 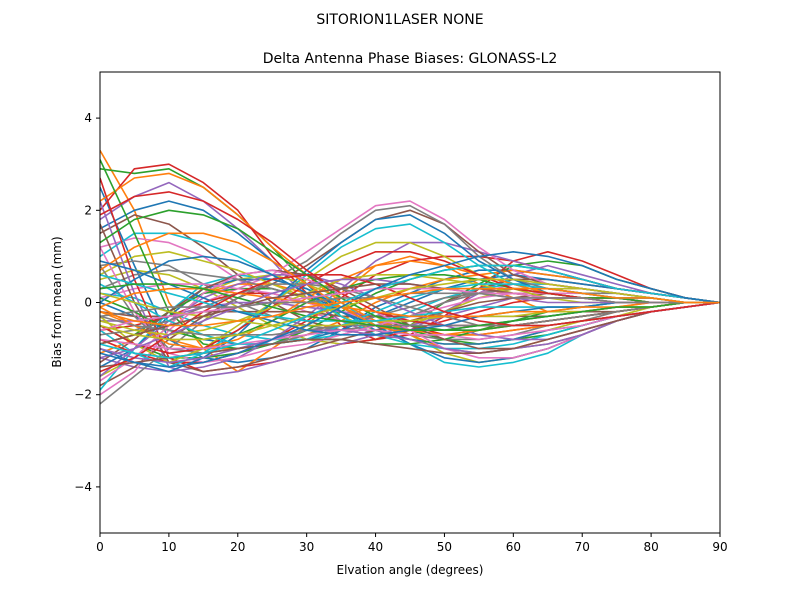 What do you see at coordinates (168, 547) in the screenshot?
I see `x-tick-label: 10` at bounding box center [168, 547].